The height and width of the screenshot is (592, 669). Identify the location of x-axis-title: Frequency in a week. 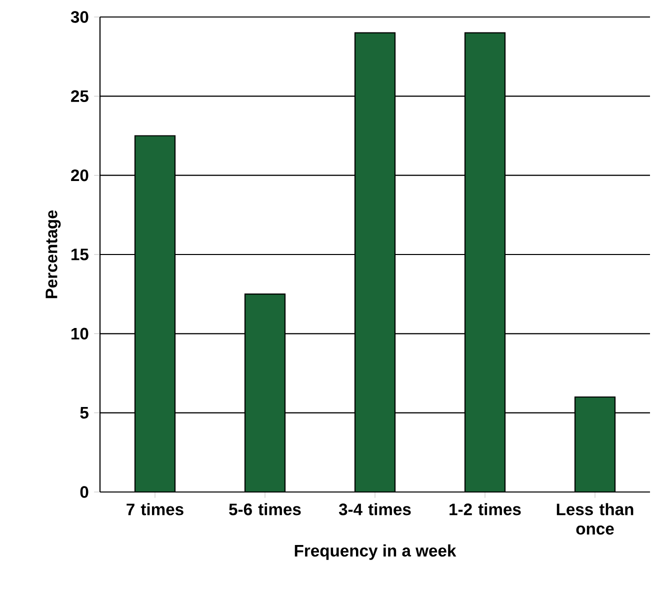
(375, 552).